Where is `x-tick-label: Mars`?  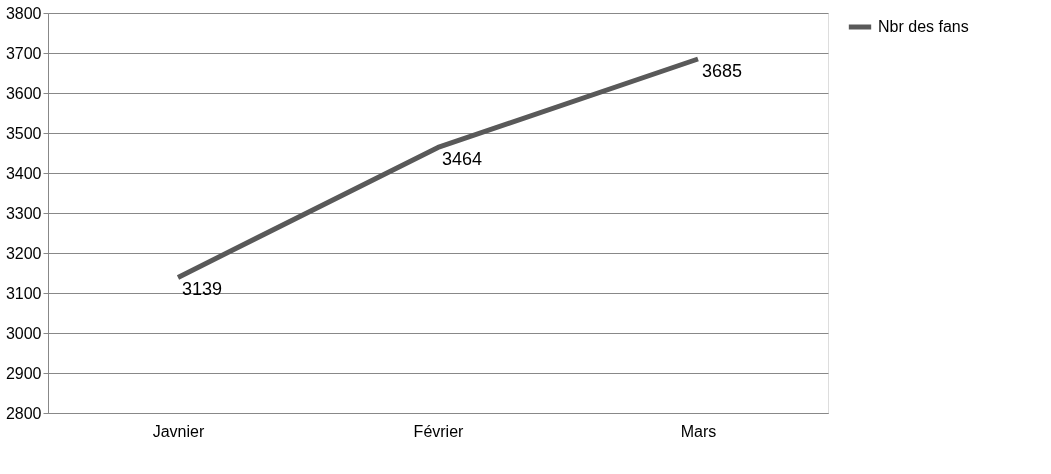
x-tick-label: Mars is located at coordinates (698, 431).